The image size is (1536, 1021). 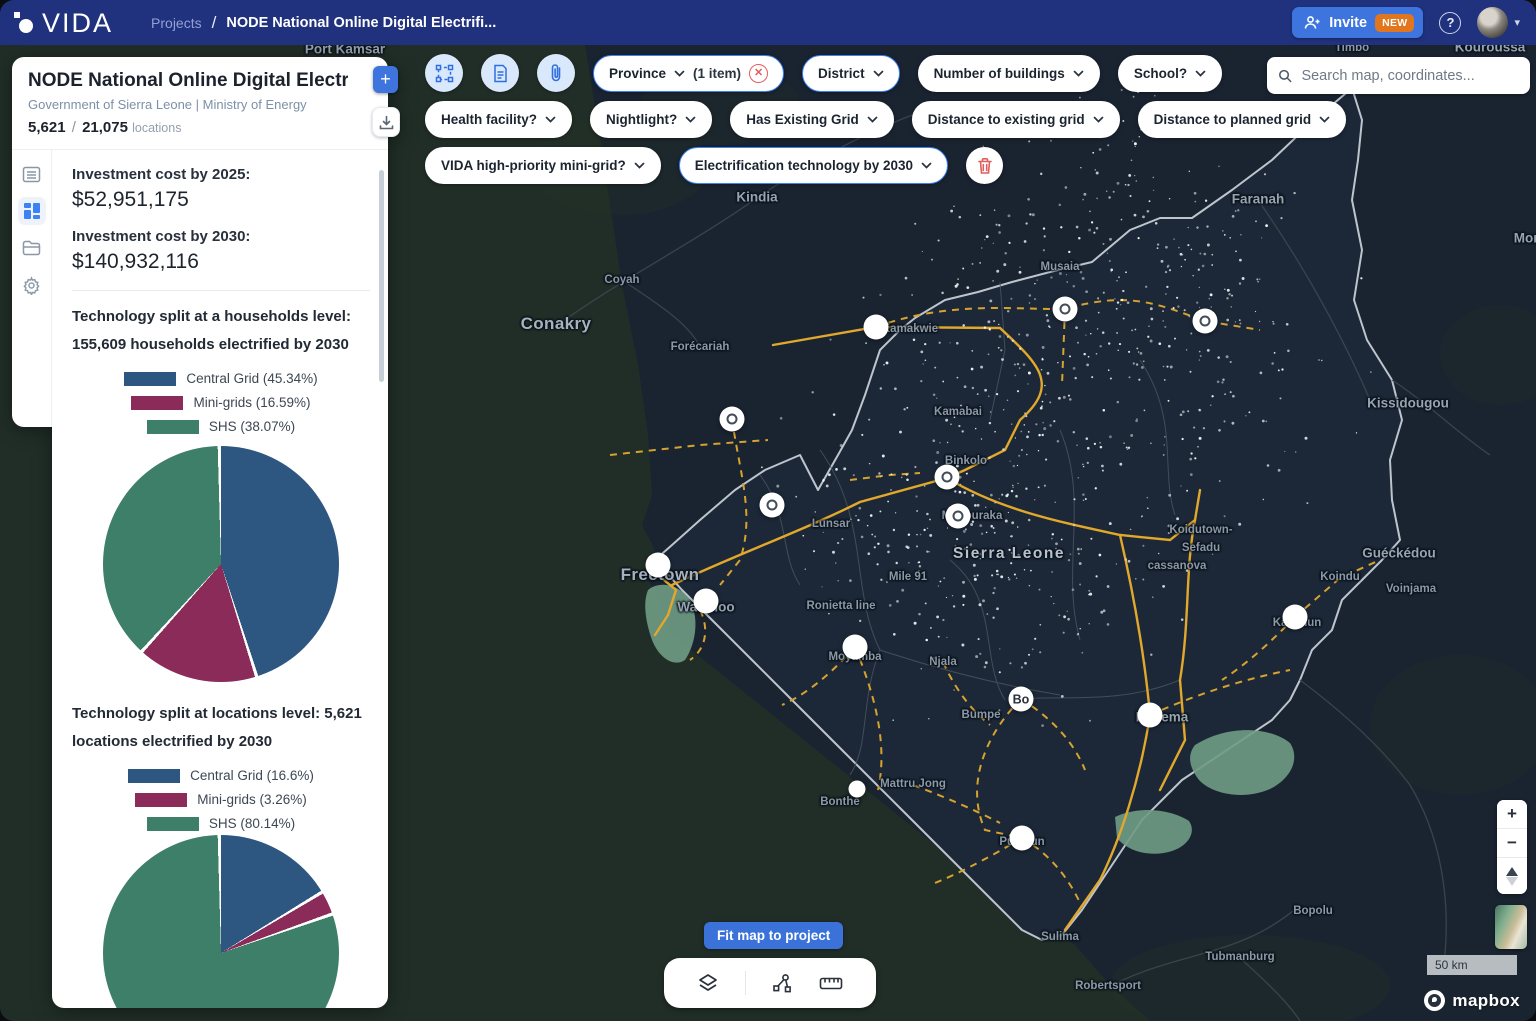 What do you see at coordinates (1472, 965) in the screenshot?
I see `map-scale: 50 km` at bounding box center [1472, 965].